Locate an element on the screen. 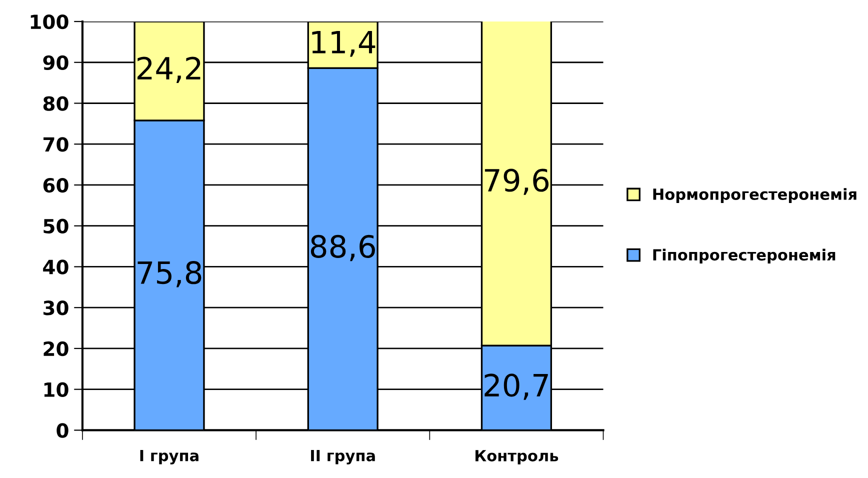  data-label: 88,6 is located at coordinates (342, 248).